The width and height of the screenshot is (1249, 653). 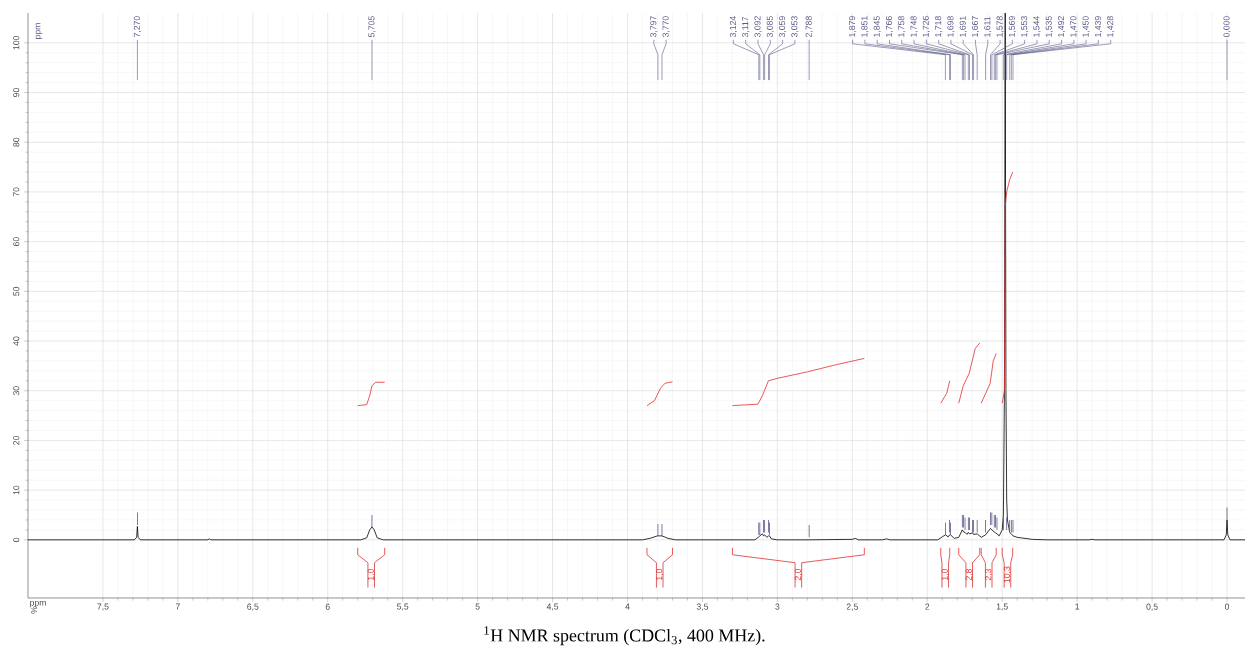 What do you see at coordinates (1061, 26) in the screenshot?
I see `annotation: 1,492` at bounding box center [1061, 26].